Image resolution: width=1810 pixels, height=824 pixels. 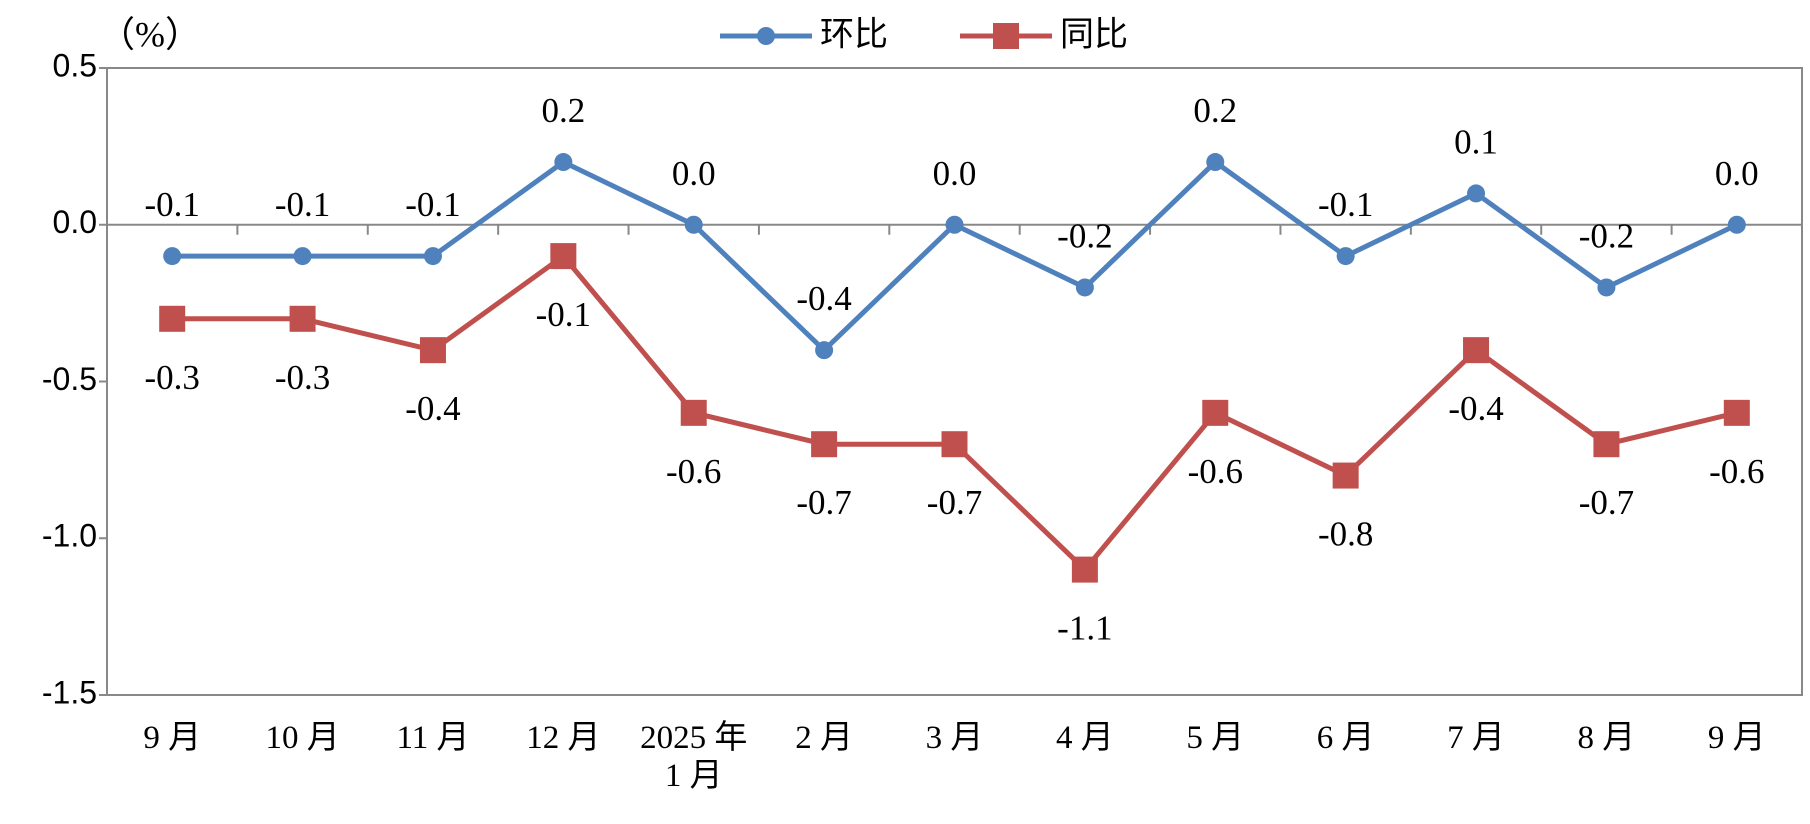 What do you see at coordinates (1606, 738) in the screenshot?
I see `x-tick-label: 8 月` at bounding box center [1606, 738].